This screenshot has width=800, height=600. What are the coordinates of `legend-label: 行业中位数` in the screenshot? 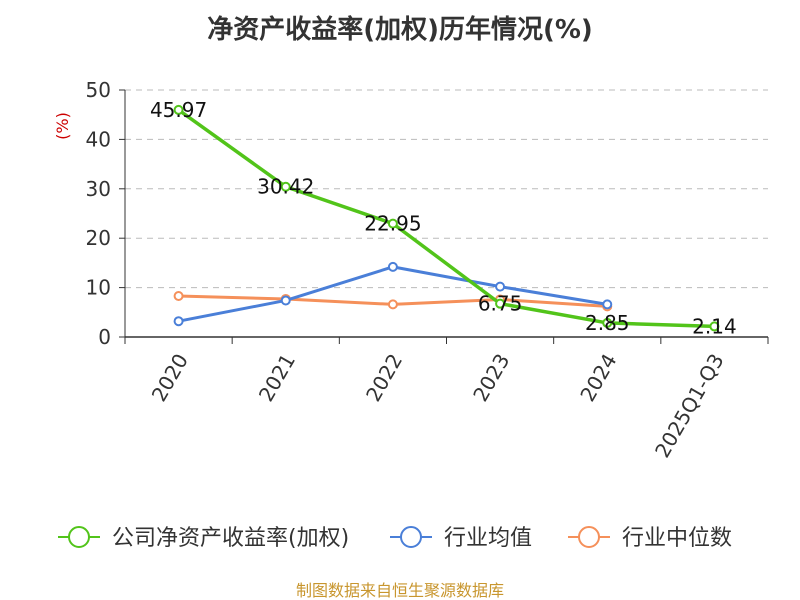 It's located at (677, 538).